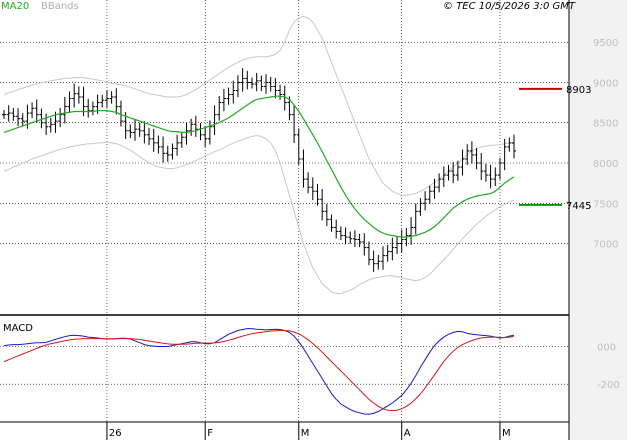  Describe the element at coordinates (605, 164) in the screenshot. I see `price-tick-label: 8000` at that location.